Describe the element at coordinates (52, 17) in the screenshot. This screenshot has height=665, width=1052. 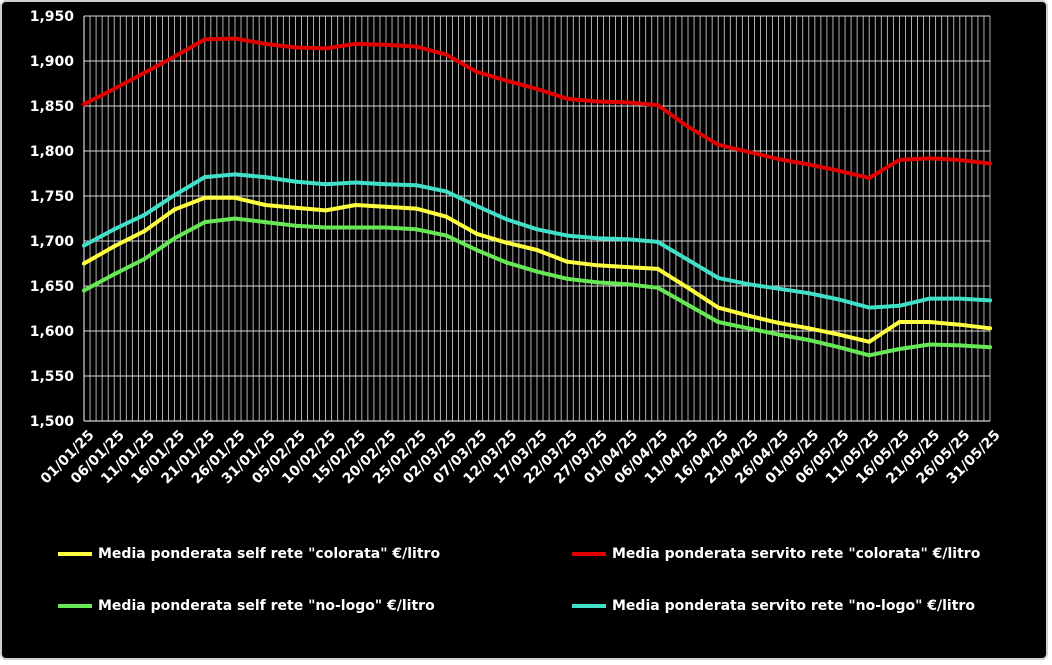
I see `y-tick-label: 1,950` at that location.